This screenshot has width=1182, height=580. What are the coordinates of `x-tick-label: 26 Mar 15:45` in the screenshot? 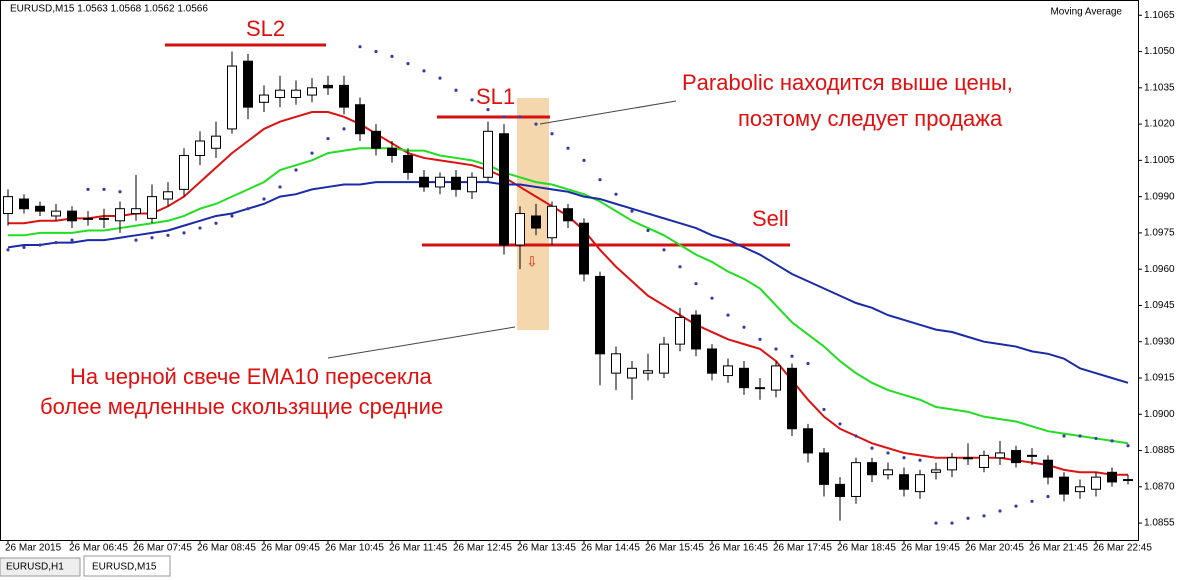 It's located at (674, 548).